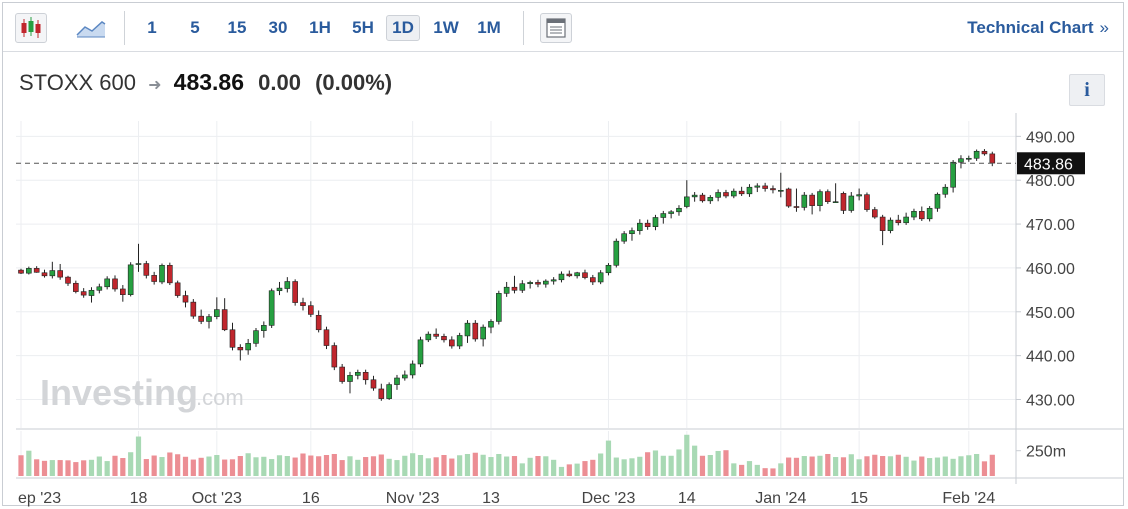  I want to click on x-tick-label: ep '23, so click(39, 498).